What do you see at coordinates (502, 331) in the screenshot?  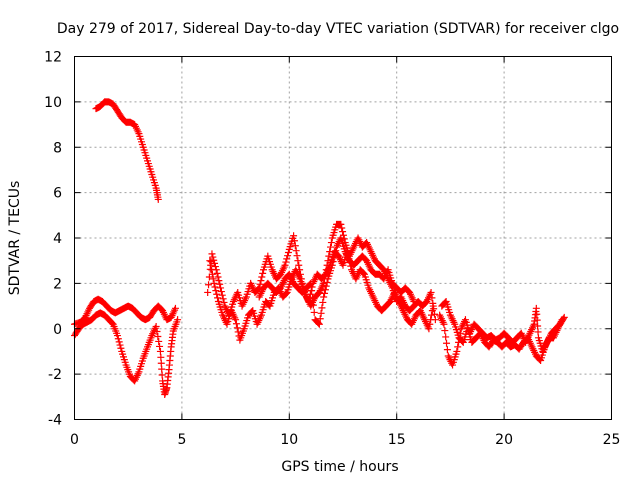 I see `series-late-b` at bounding box center [502, 331].